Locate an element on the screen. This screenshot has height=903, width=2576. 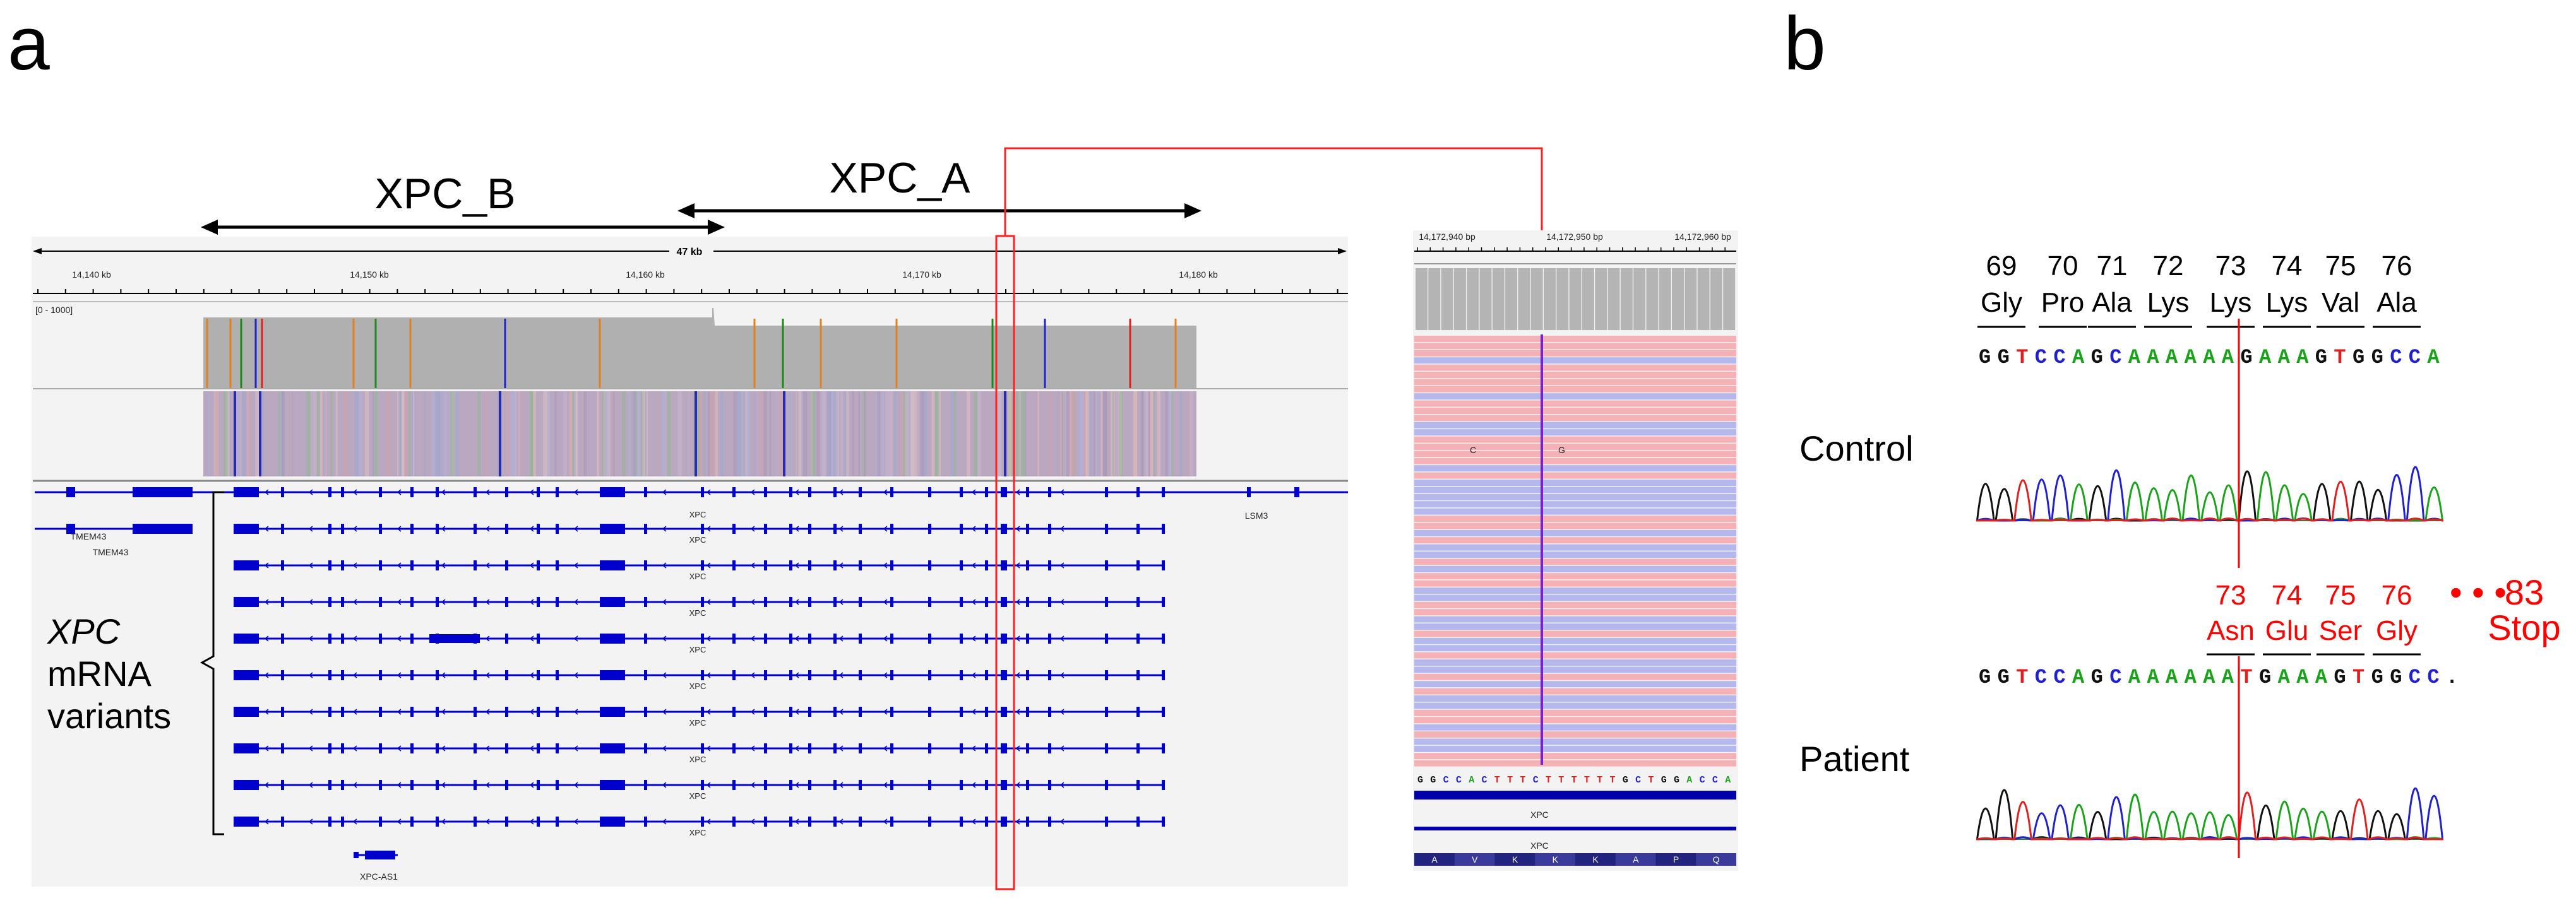
aa-letter: K is located at coordinates (1515, 860).